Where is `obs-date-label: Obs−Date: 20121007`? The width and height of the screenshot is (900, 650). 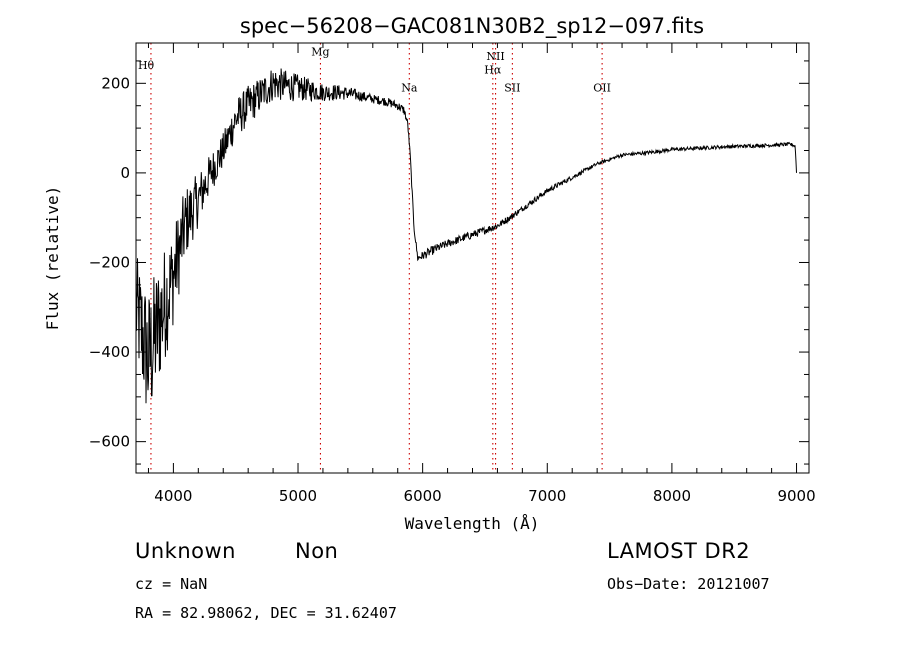
obs-date-label: Obs−Date: 20121007 is located at coordinates (688, 584).